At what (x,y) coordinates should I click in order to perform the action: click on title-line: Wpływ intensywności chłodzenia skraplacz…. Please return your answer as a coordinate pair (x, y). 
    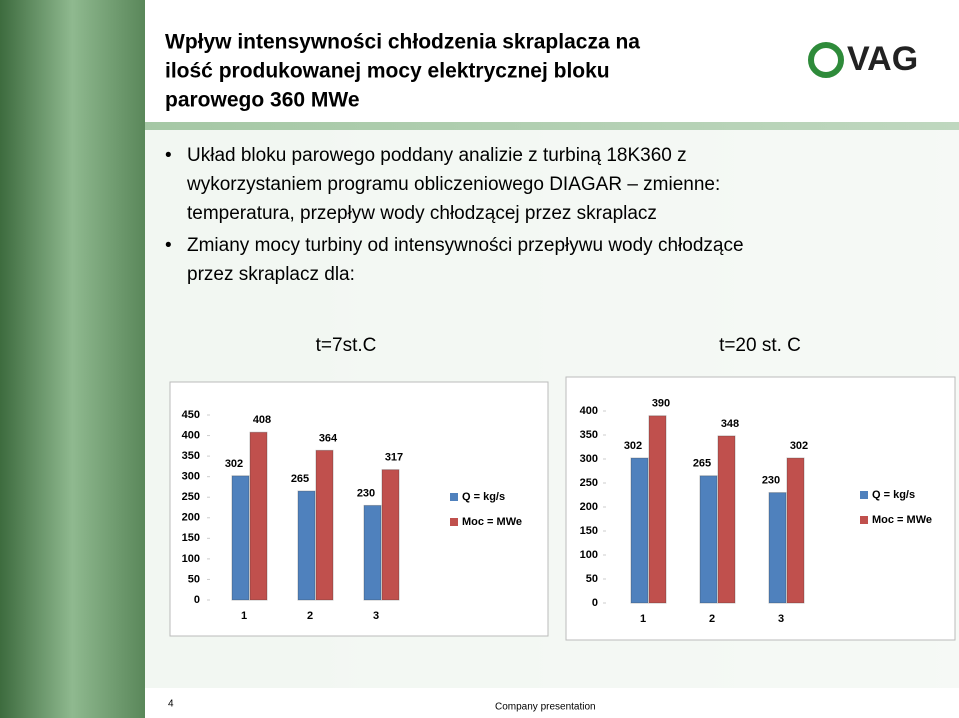
    Looking at the image, I should click on (402, 42).